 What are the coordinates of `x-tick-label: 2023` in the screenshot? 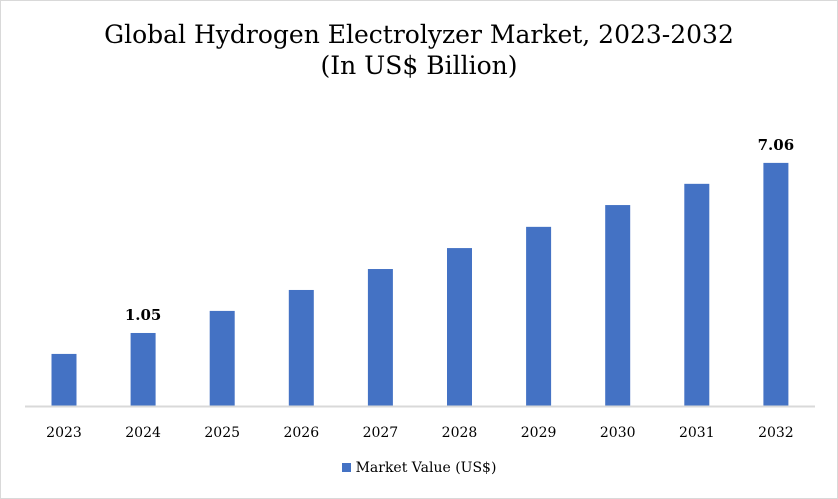 It's located at (64, 433).